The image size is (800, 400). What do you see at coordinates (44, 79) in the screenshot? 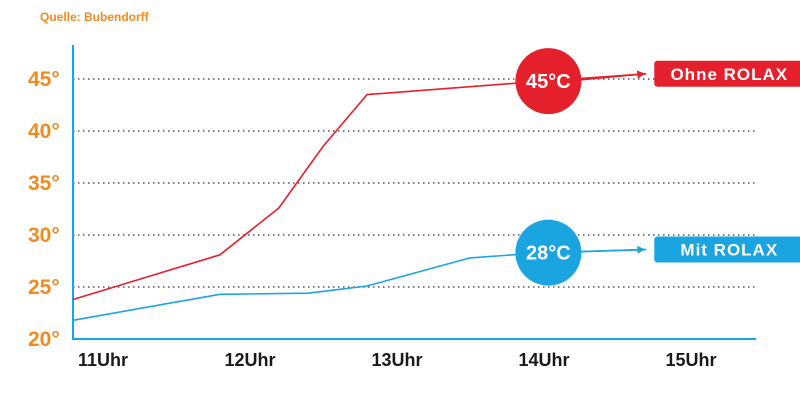
I see `y-tick-45: 45°` at bounding box center [44, 79].